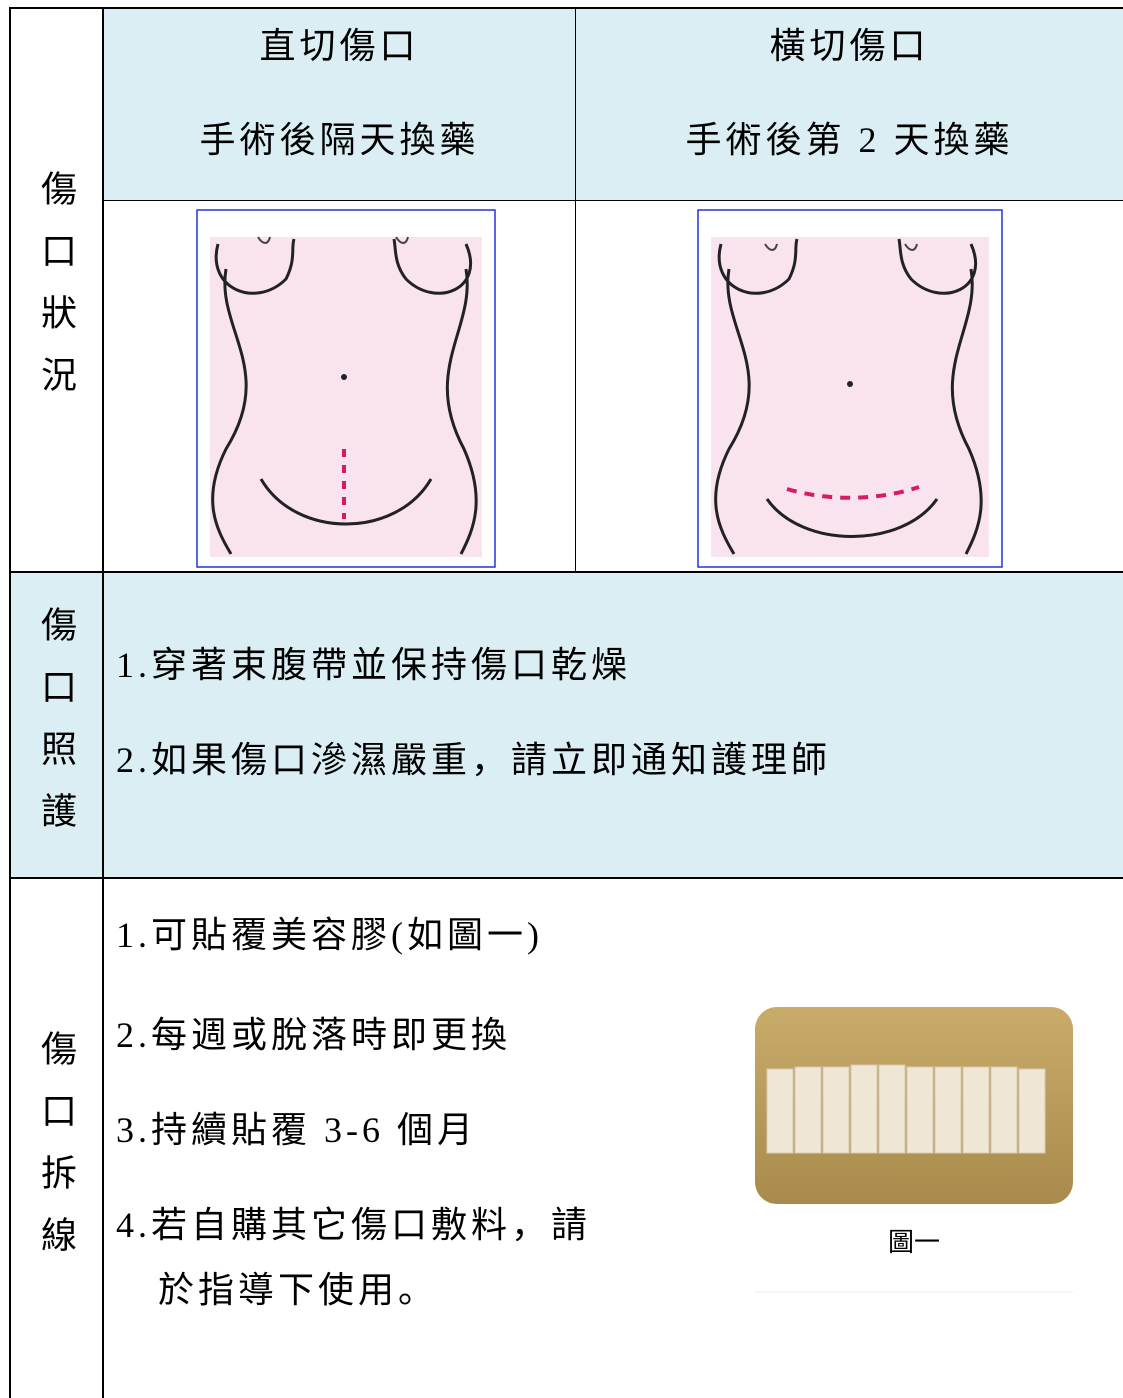 Image resolution: width=1123 pixels, height=1398 pixels. I want to click on stitch-item: 2.每週或脫落時即更換, so click(314, 1035).